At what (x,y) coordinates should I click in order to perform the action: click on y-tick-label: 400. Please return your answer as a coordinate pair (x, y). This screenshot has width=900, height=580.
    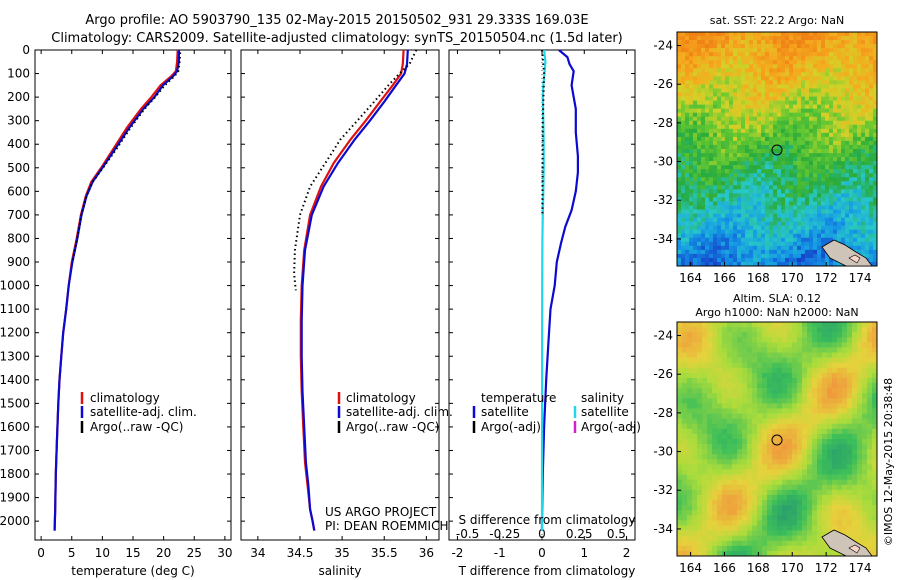
    Looking at the image, I should click on (18, 144).